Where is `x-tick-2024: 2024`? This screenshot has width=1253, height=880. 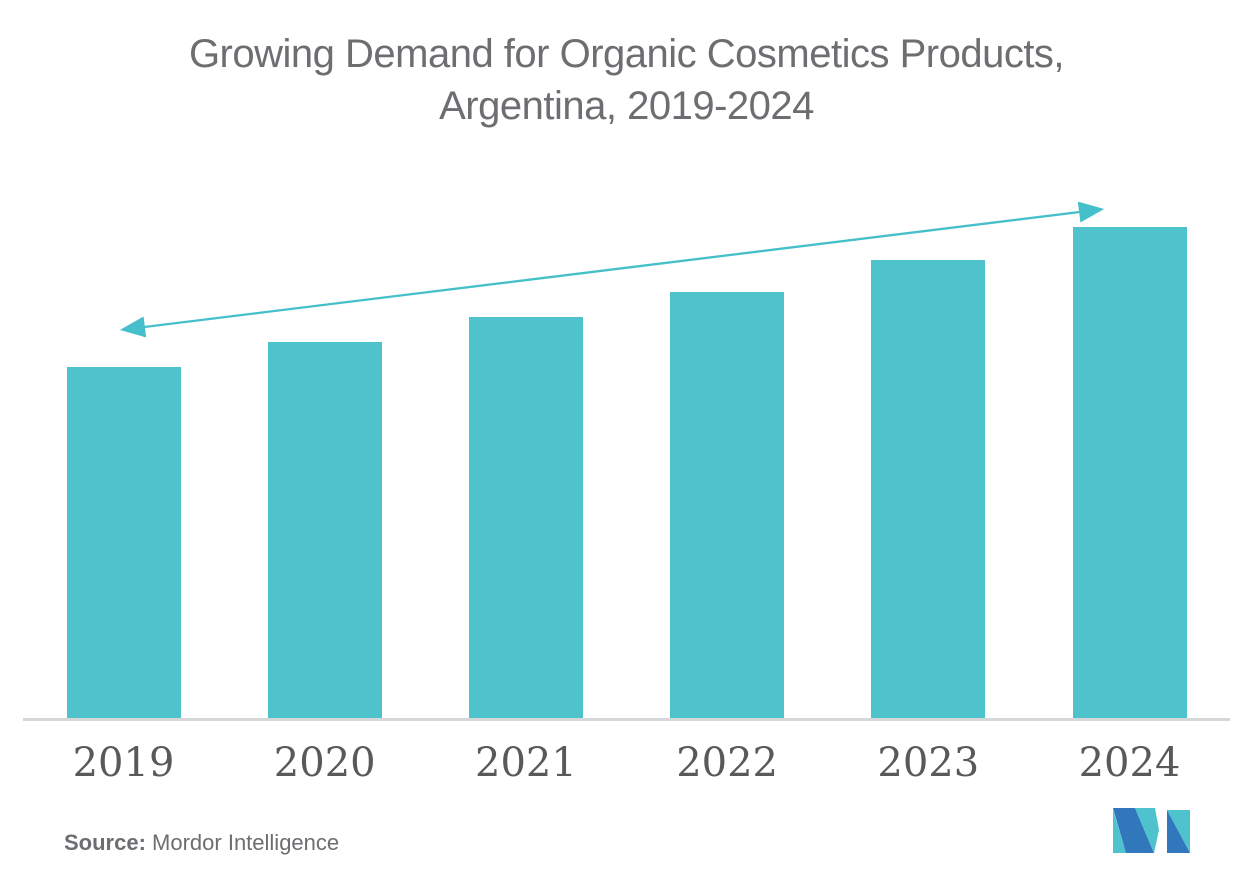
x-tick-2024: 2024 is located at coordinates (1129, 763).